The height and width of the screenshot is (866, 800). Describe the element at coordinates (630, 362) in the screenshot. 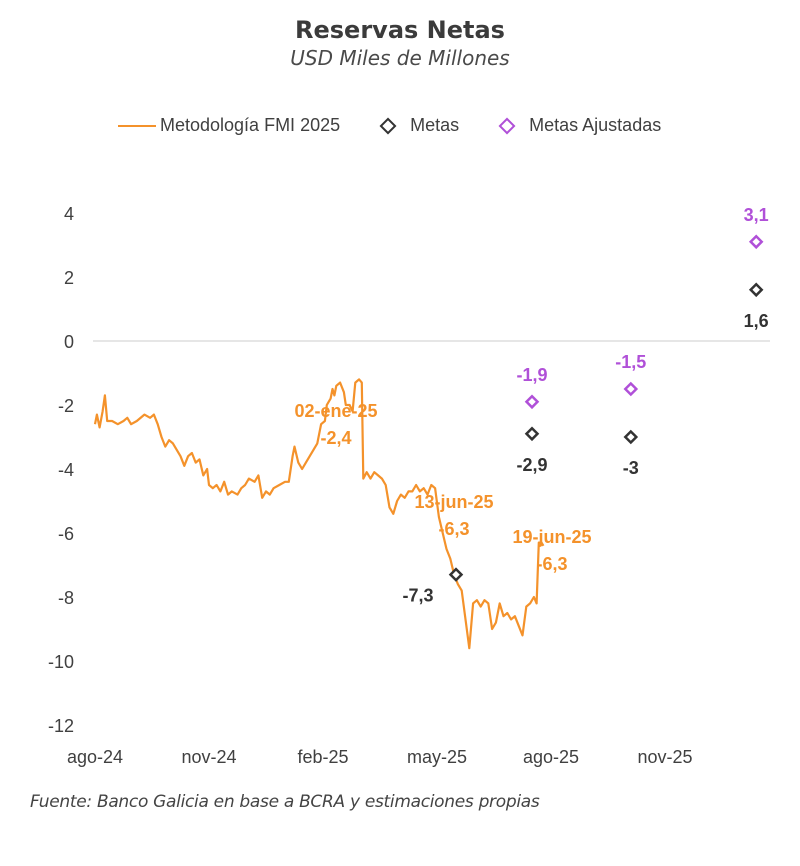

I see `meta-ajustada-data-label: -1,5` at that location.